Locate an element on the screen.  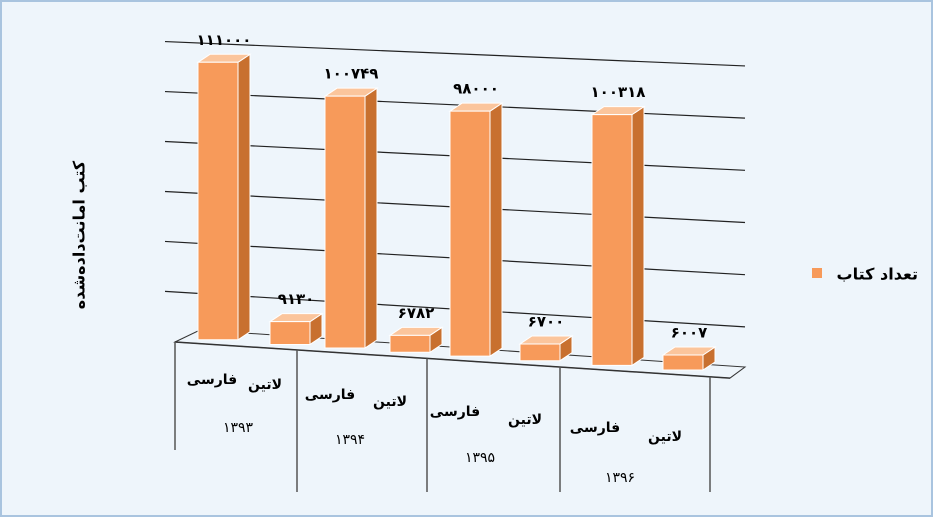
value-label: ۶۰۰۷ is located at coordinates (689, 333).